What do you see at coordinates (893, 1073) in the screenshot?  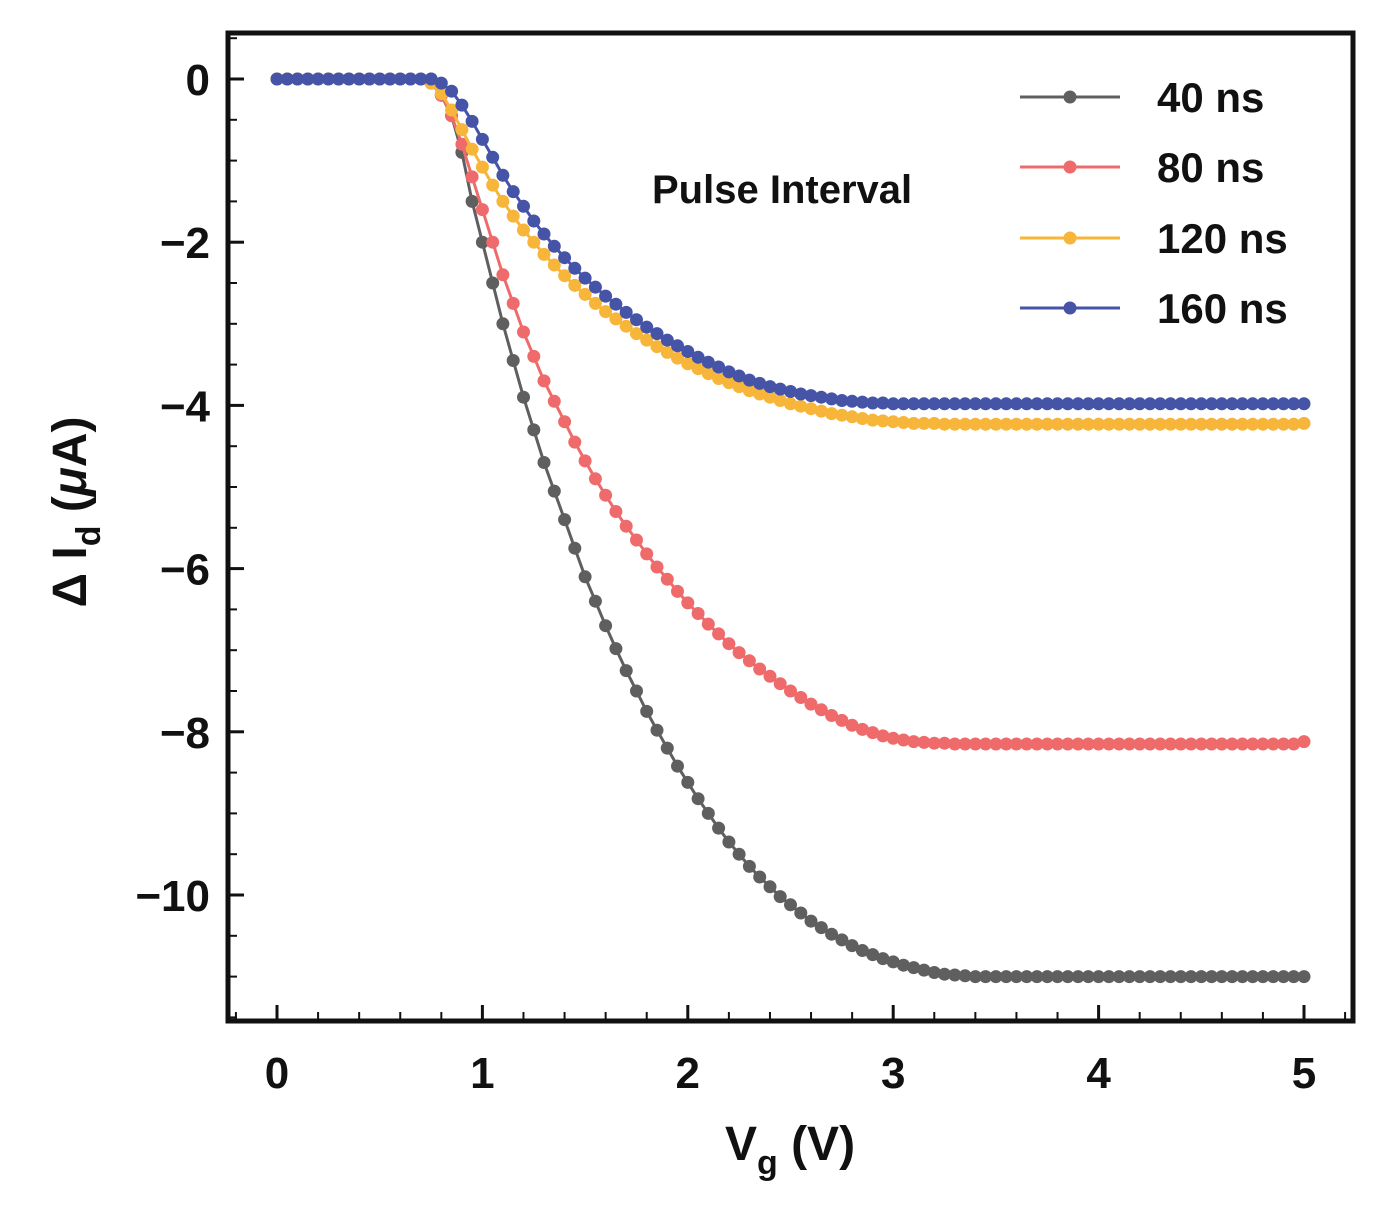 I see `x-tick-label: 3` at bounding box center [893, 1073].